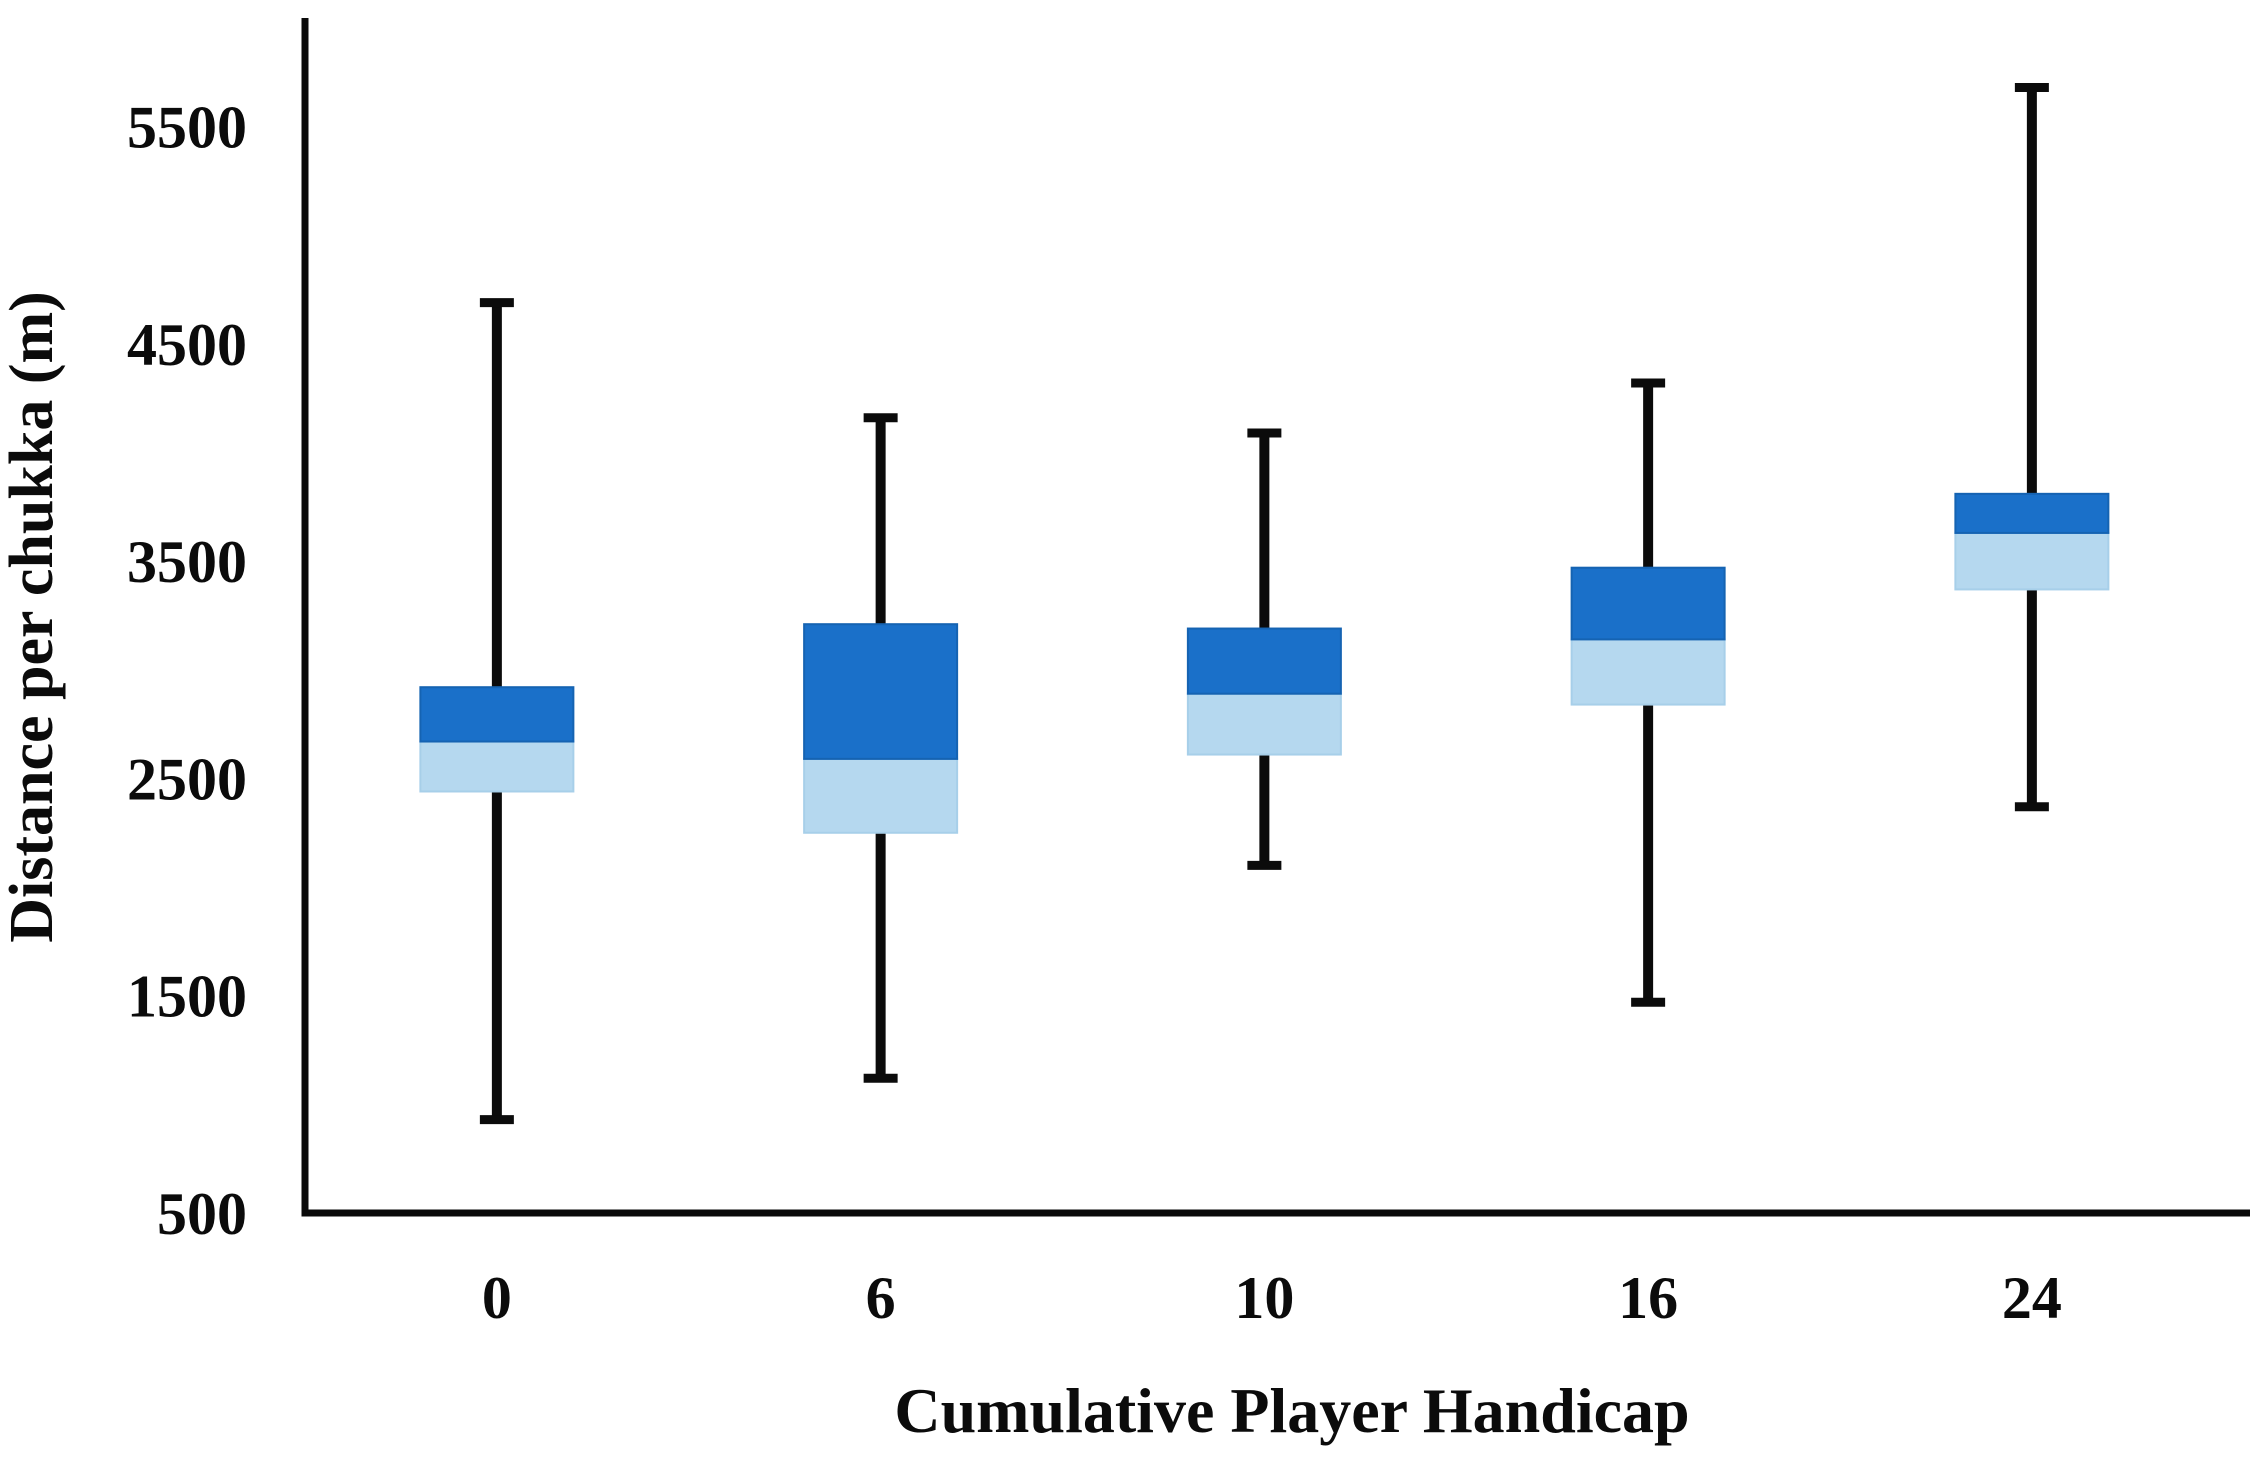 The image size is (2259, 1481). What do you see at coordinates (202, 1214) in the screenshot?
I see `y-tick-label: 500` at bounding box center [202, 1214].